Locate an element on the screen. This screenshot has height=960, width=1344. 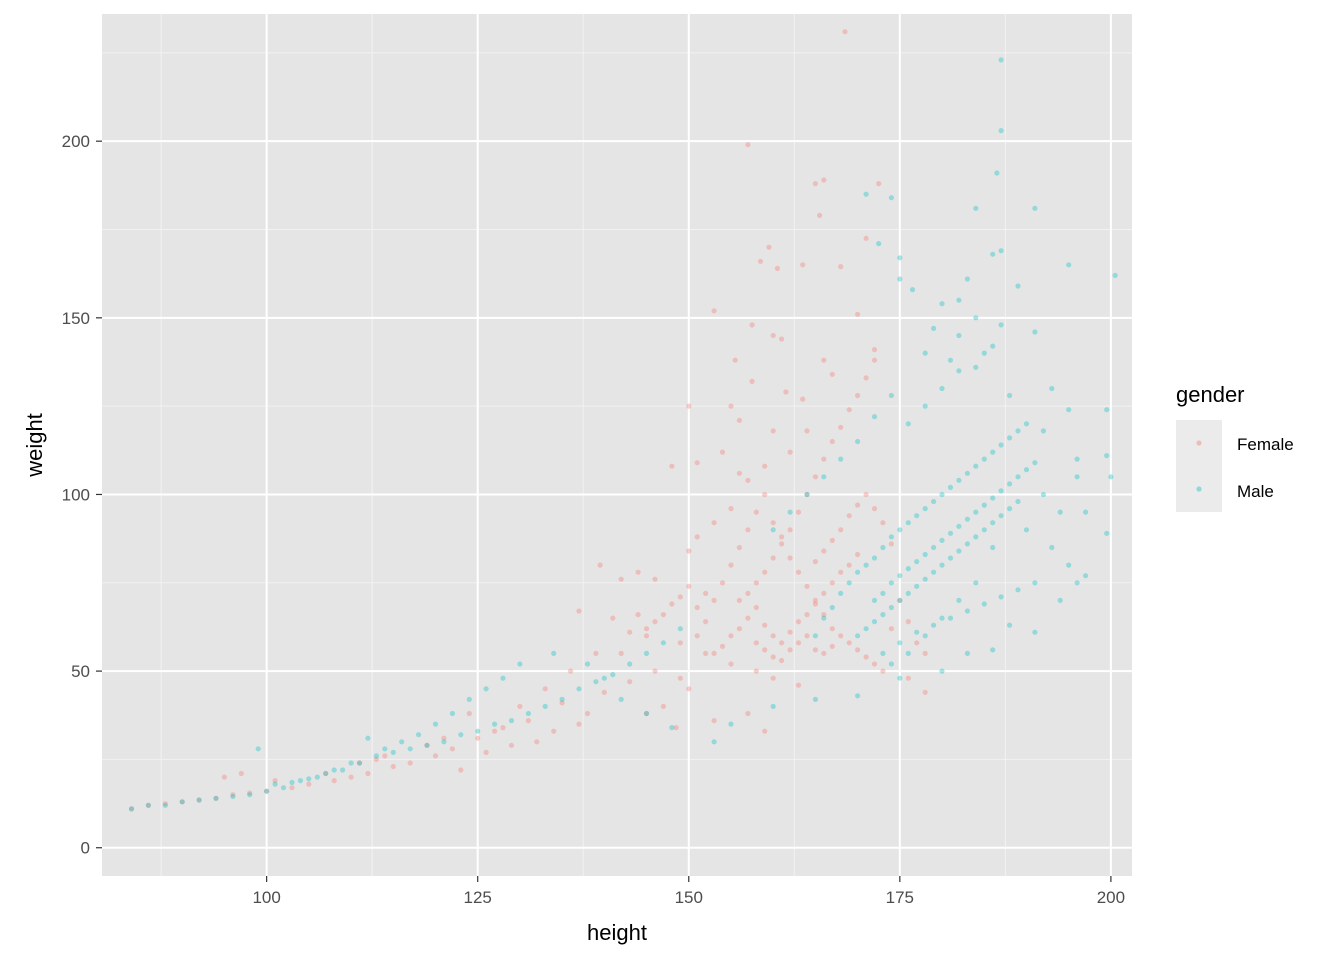
legend-key-male is located at coordinates (1199, 489).